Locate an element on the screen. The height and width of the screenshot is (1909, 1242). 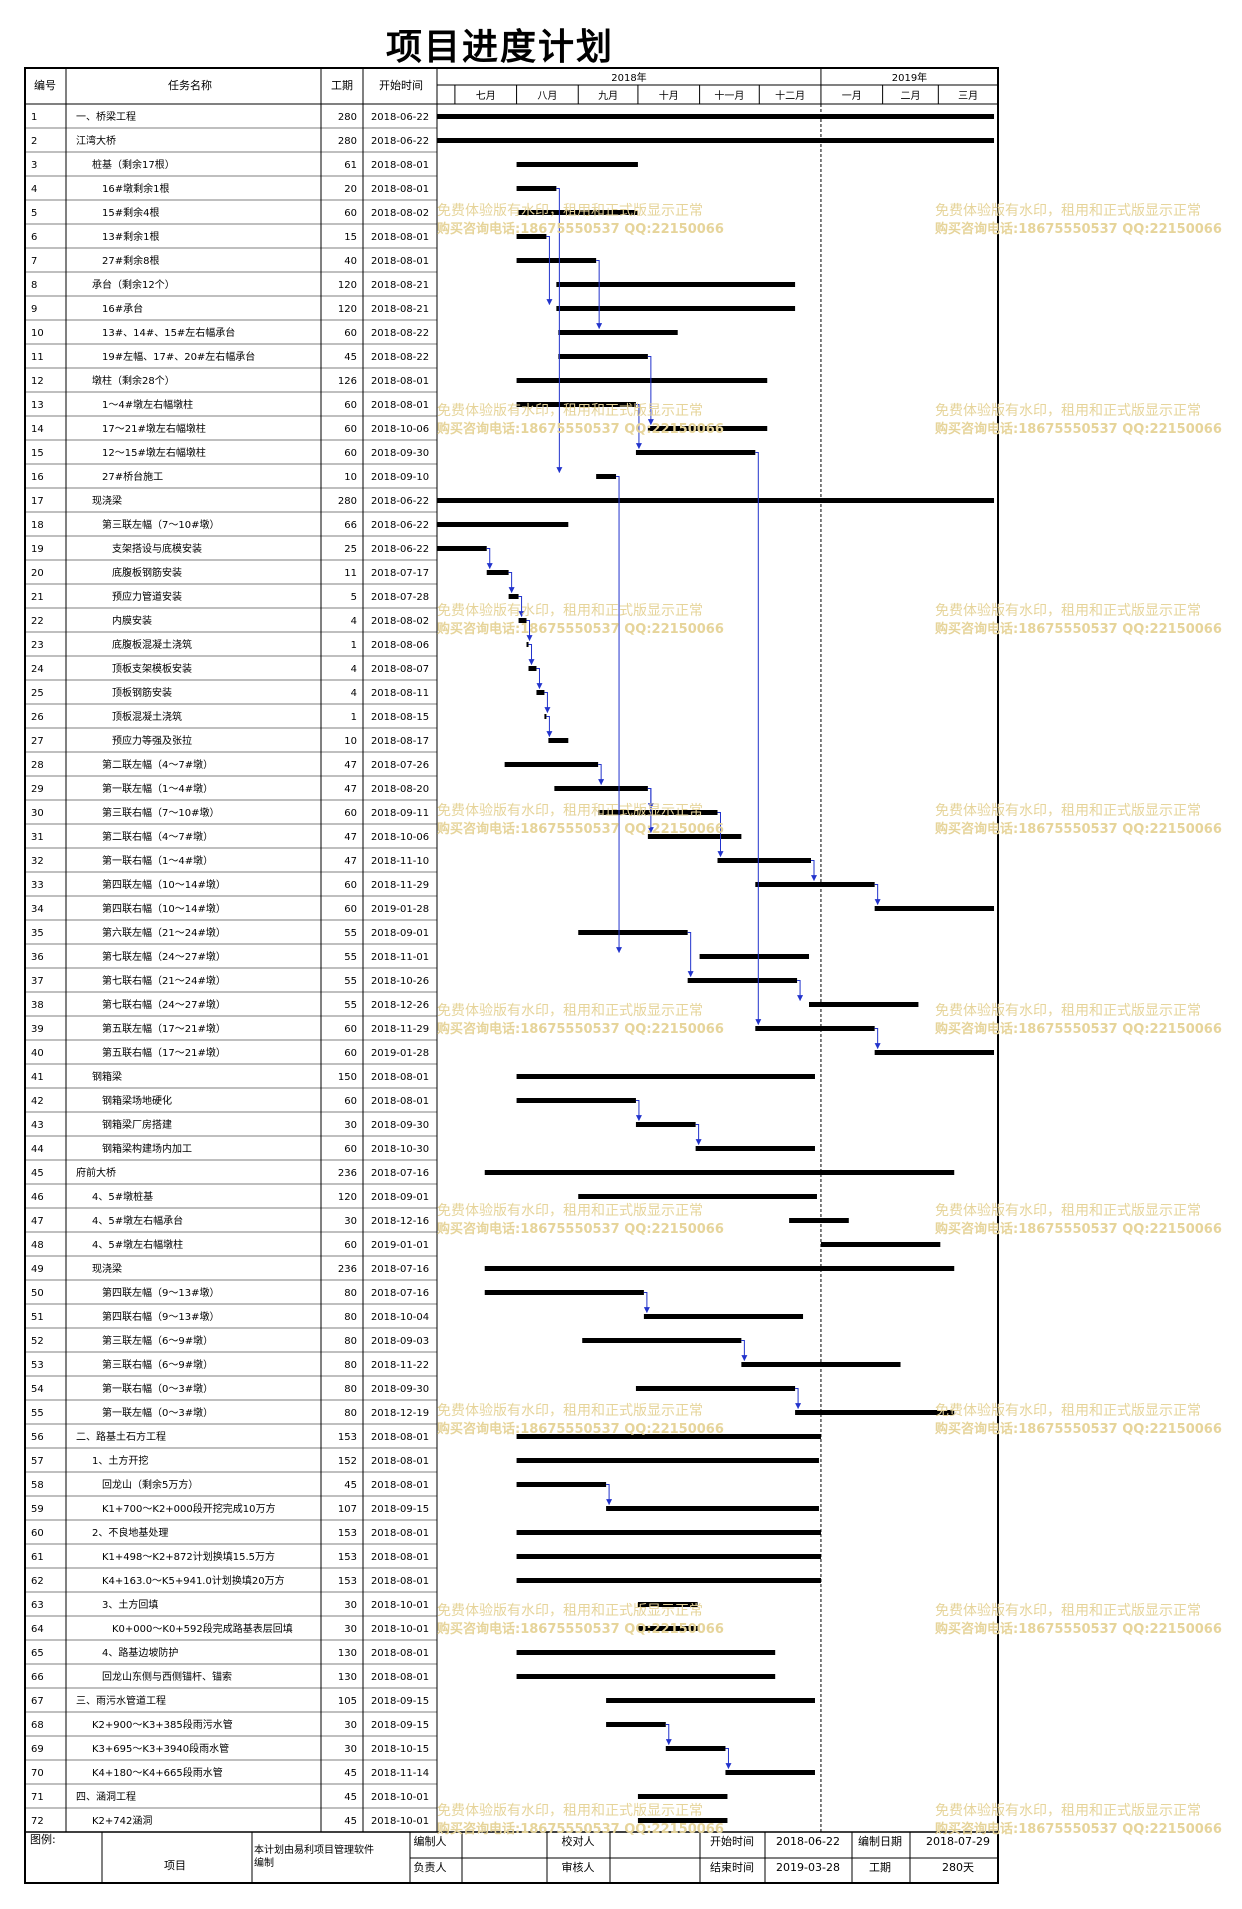
table-row: 44 钢箱梁构建场内加工 60 2018-10-30 is located at coordinates (230, 1148).